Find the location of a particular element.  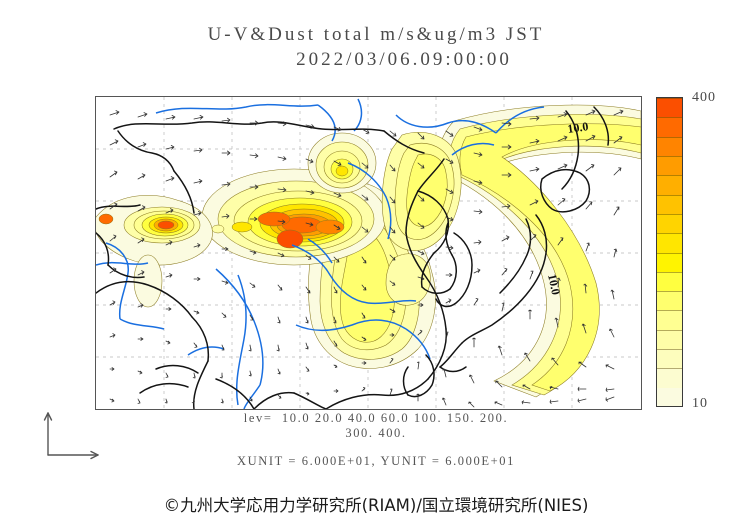

wind-vector-scale-key is located at coordinates (71, 436).